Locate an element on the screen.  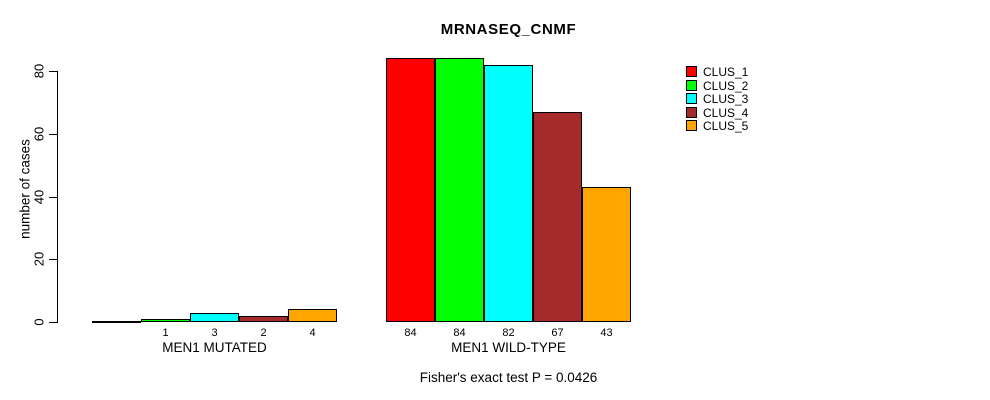
legend-label-clus_2: CLUS_2 is located at coordinates (726, 86).